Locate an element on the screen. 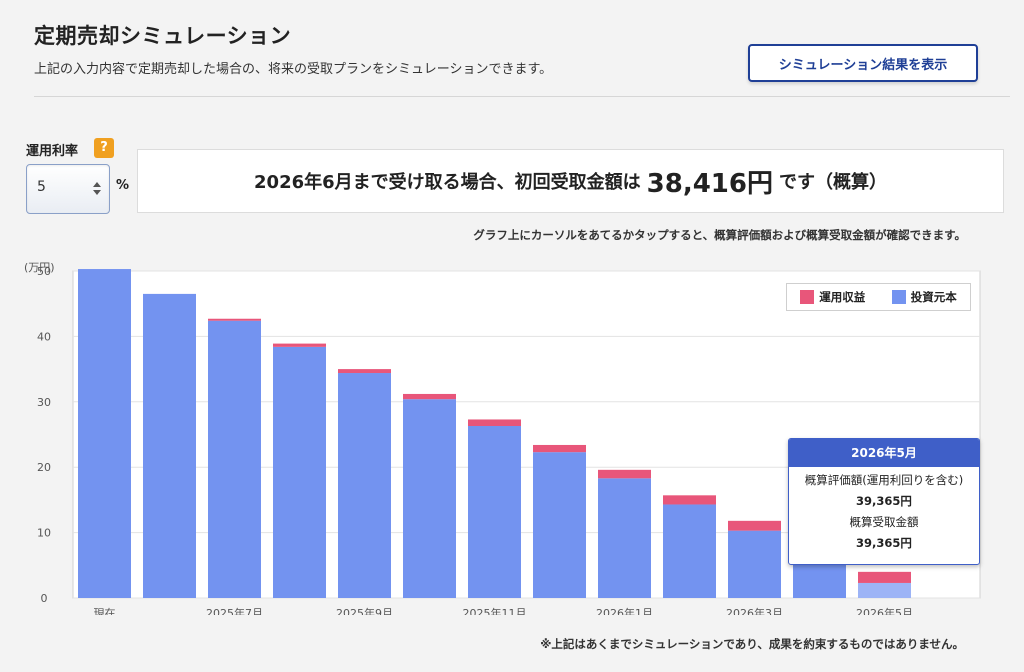 This screenshot has width=1024, height=672. legend-item-principal: 投資元本 is located at coordinates (924, 297).